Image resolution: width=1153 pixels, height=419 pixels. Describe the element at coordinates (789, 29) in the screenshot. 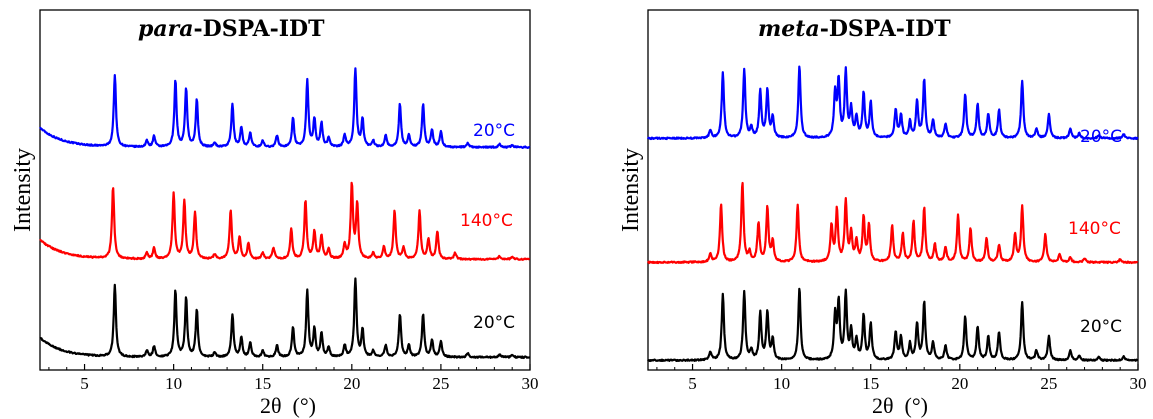

I see `chart-title-italic: meta` at that location.